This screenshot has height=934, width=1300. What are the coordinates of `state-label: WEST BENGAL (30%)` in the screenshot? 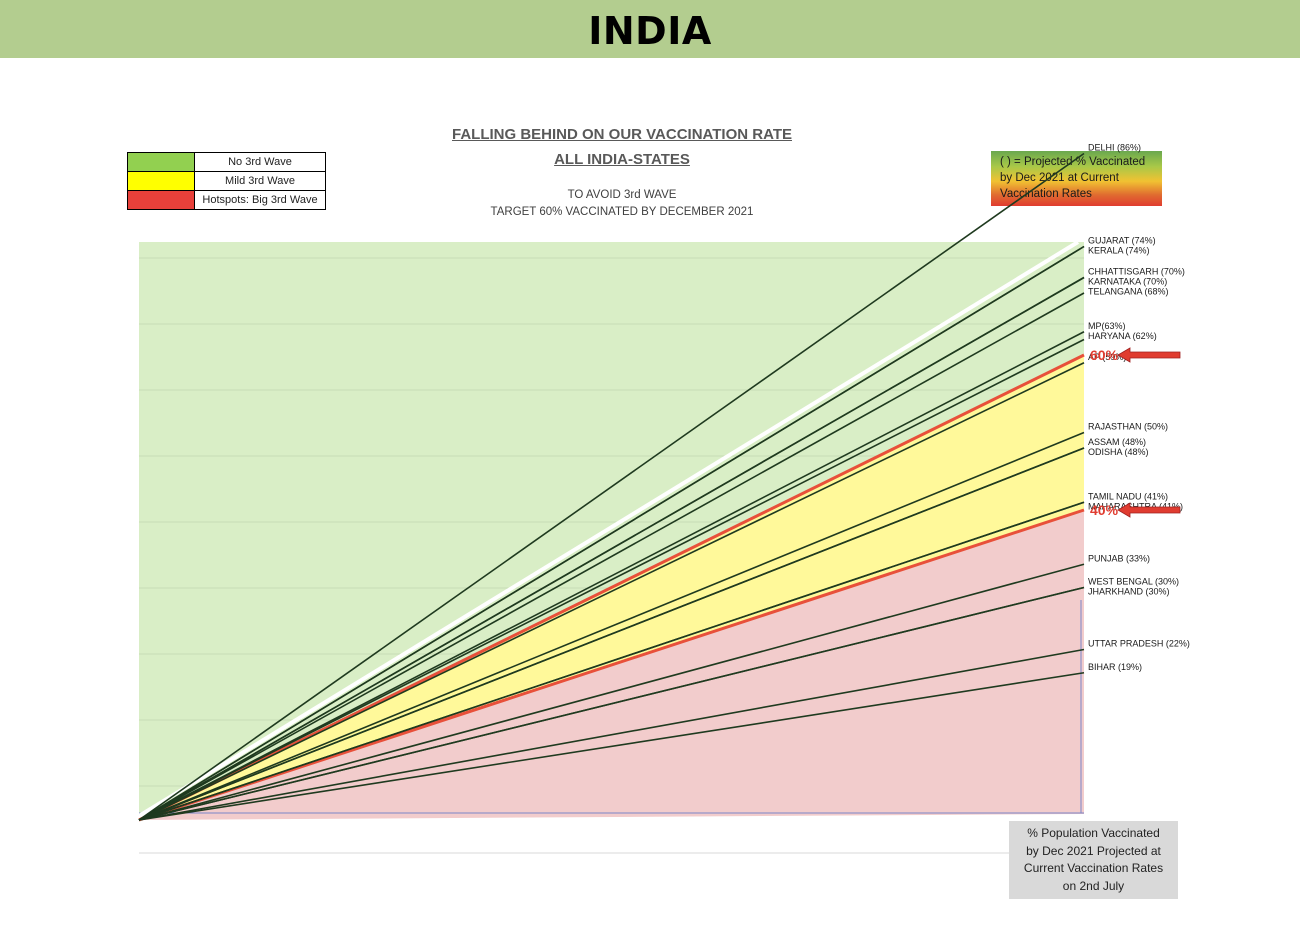 It's located at (1133, 582).